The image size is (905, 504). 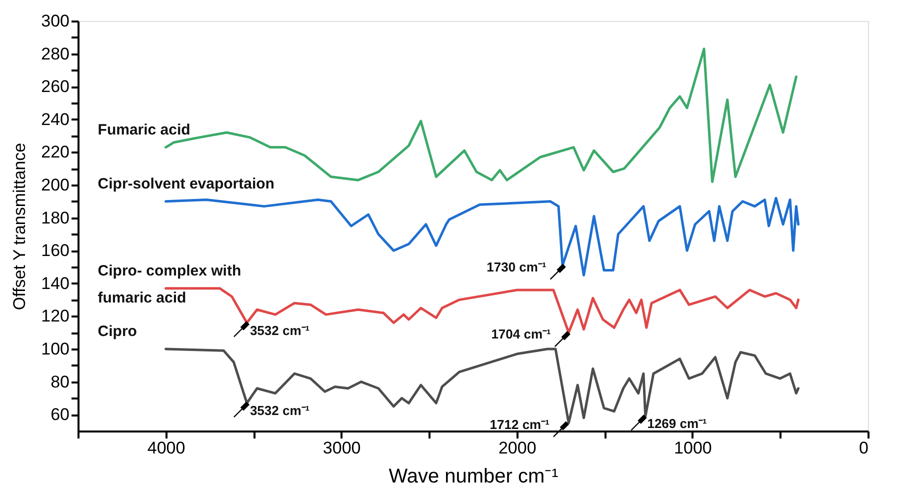 What do you see at coordinates (144, 129) in the screenshot?
I see `series-label: Fumaric acid` at bounding box center [144, 129].